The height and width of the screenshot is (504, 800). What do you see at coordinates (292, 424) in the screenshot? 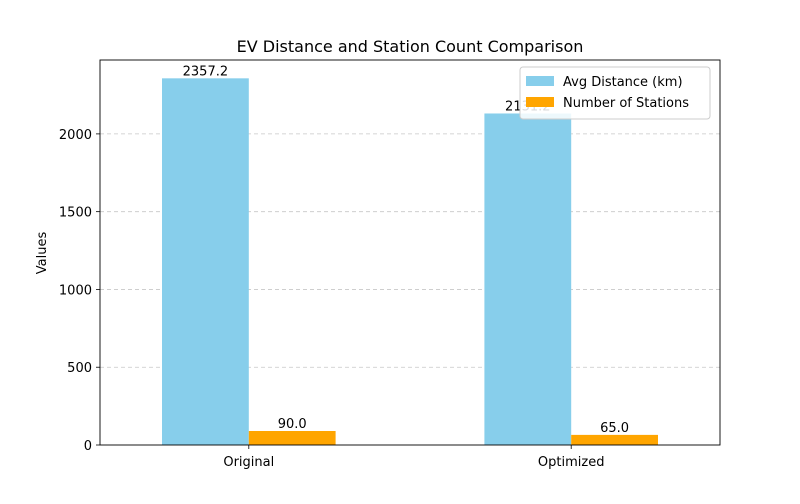
I see `bar-value-label: 90.0` at bounding box center [292, 424].